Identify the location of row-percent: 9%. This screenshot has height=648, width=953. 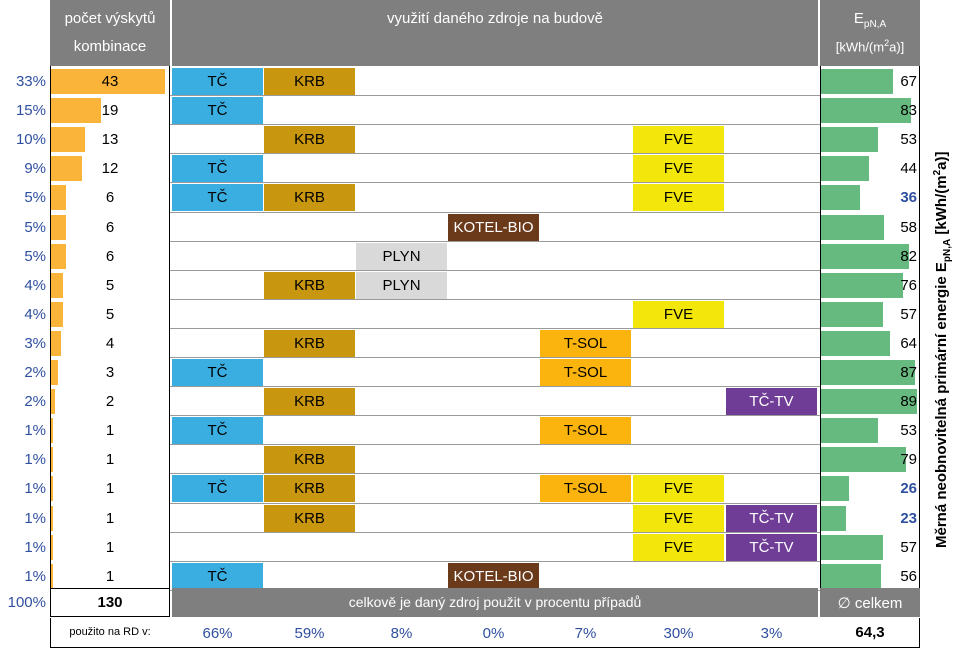
(35, 168).